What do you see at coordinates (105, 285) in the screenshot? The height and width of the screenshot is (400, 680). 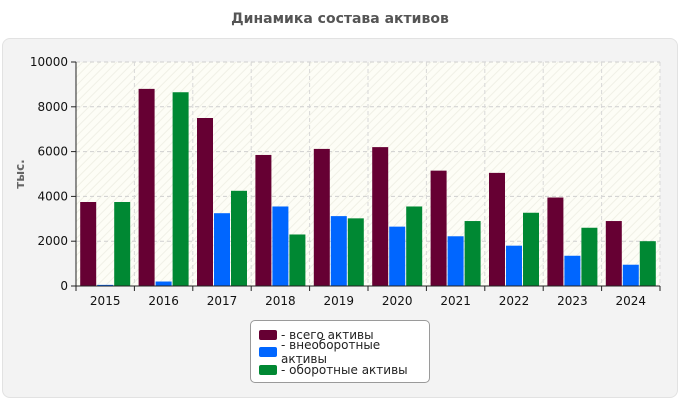 I see `bar-noncurrent-2015` at bounding box center [105, 285].